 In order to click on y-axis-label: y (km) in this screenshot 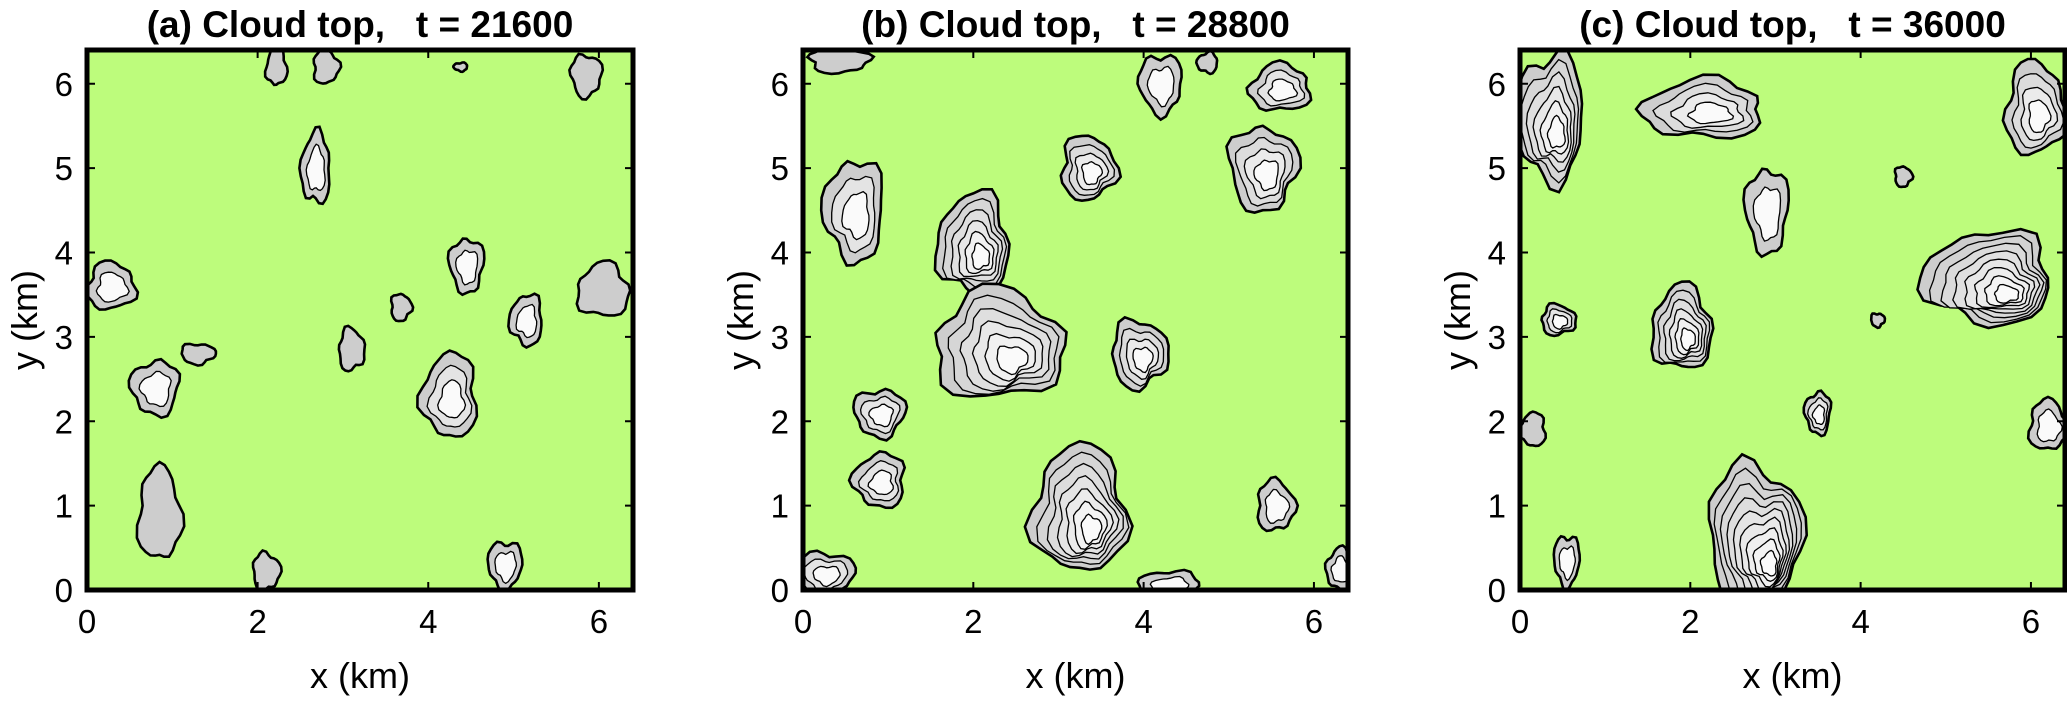, I will do `click(1457, 320)`.